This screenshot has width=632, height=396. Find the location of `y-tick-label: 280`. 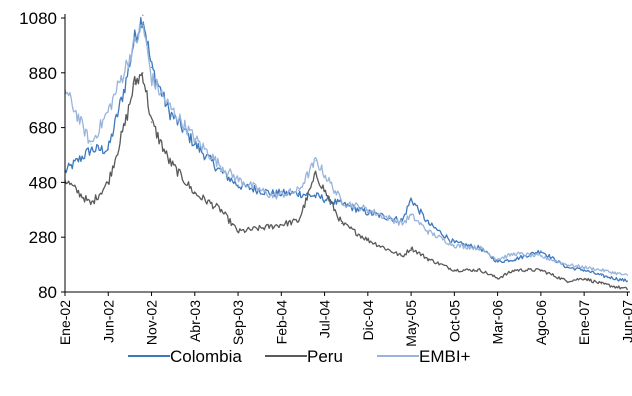

y-tick-label: 280 is located at coordinates (43, 237).